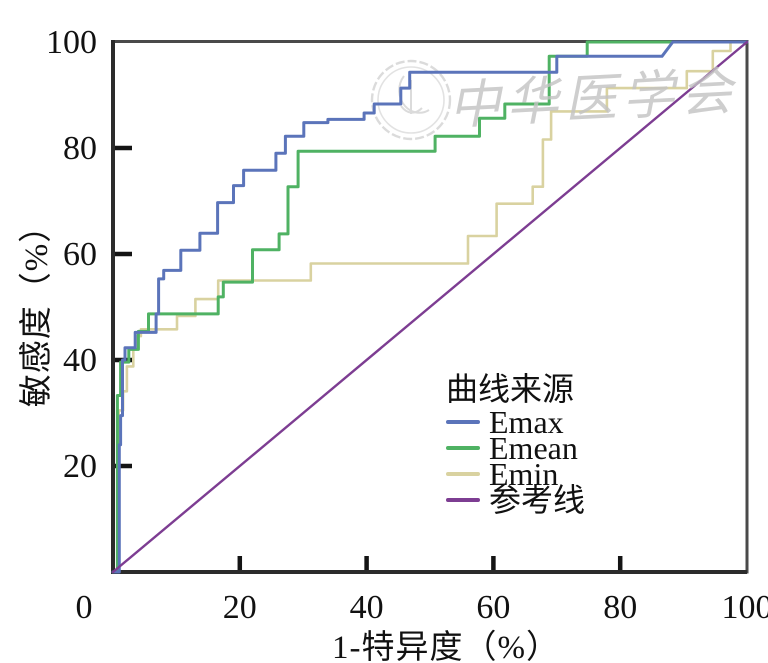 The height and width of the screenshot is (663, 768). Describe the element at coordinates (510, 389) in the screenshot. I see `legend-title: 曲线来源` at that location.